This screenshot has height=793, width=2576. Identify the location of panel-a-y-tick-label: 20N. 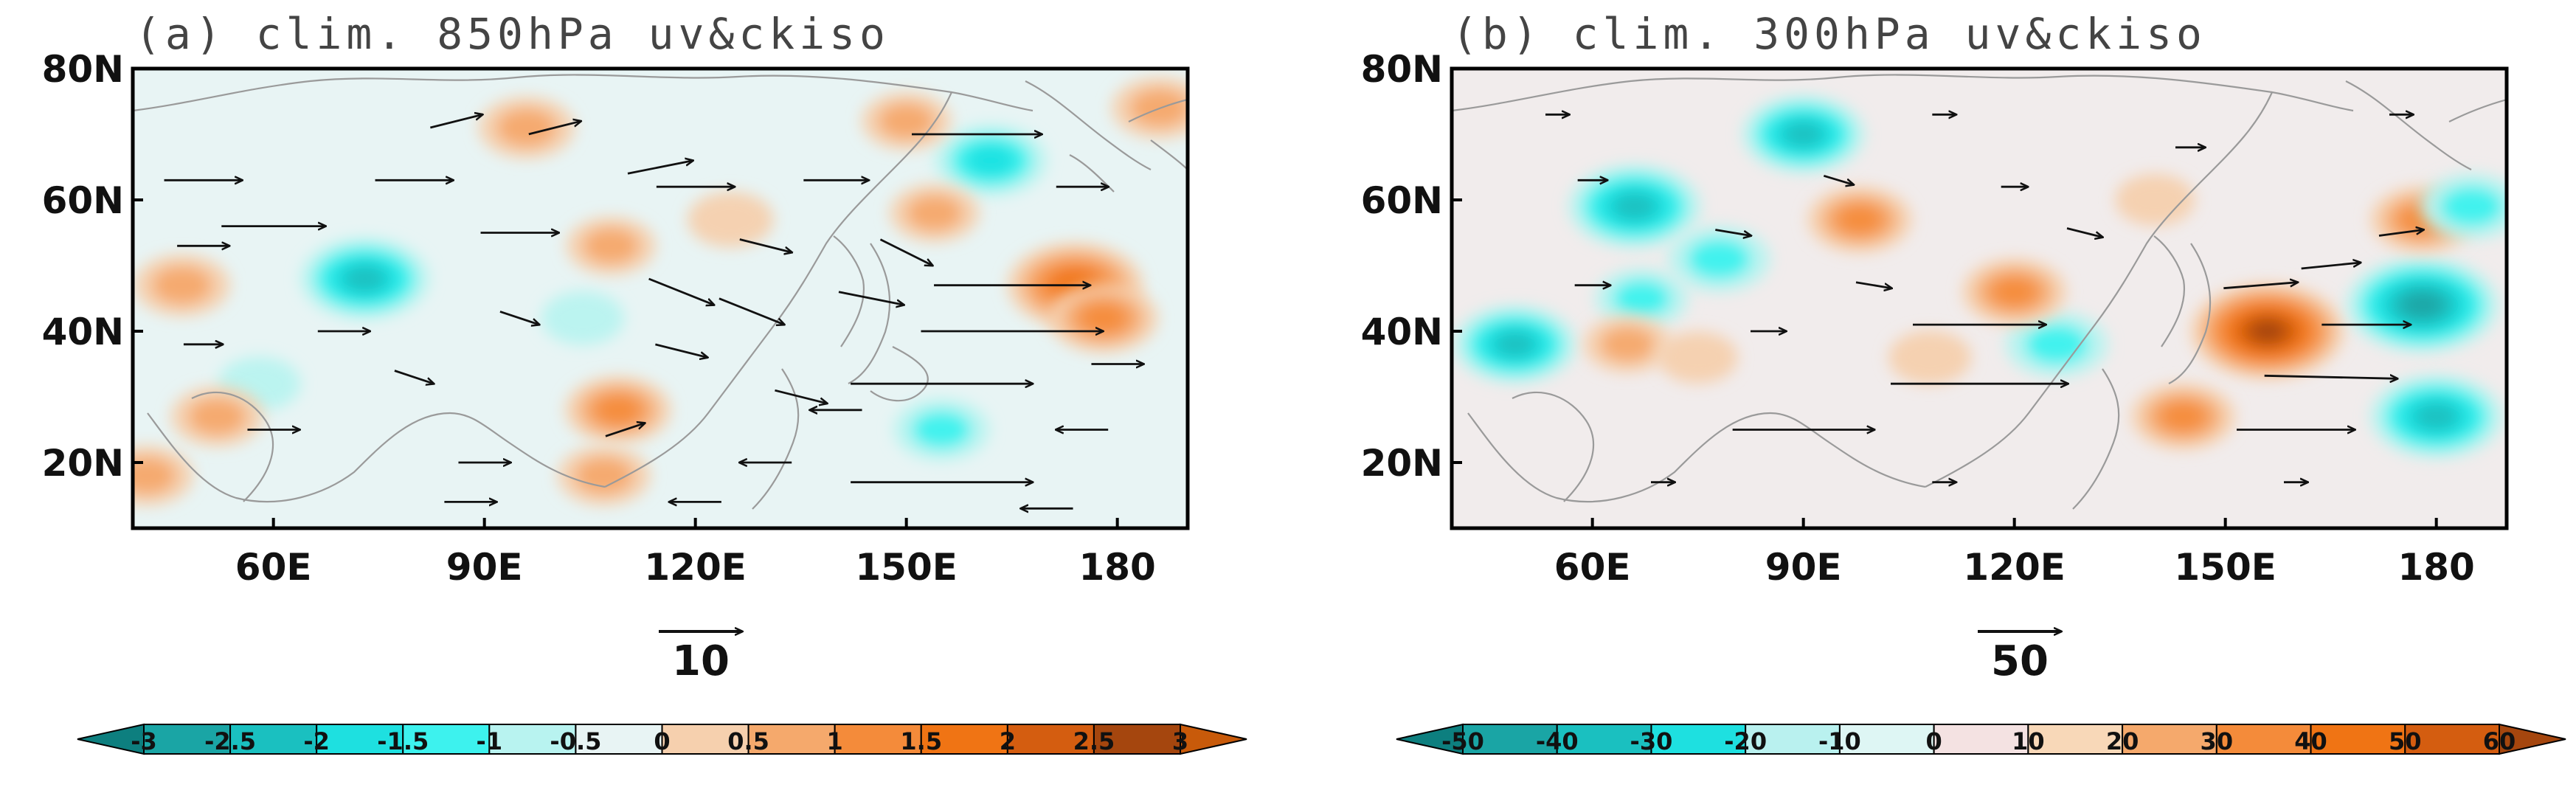
(83, 464).